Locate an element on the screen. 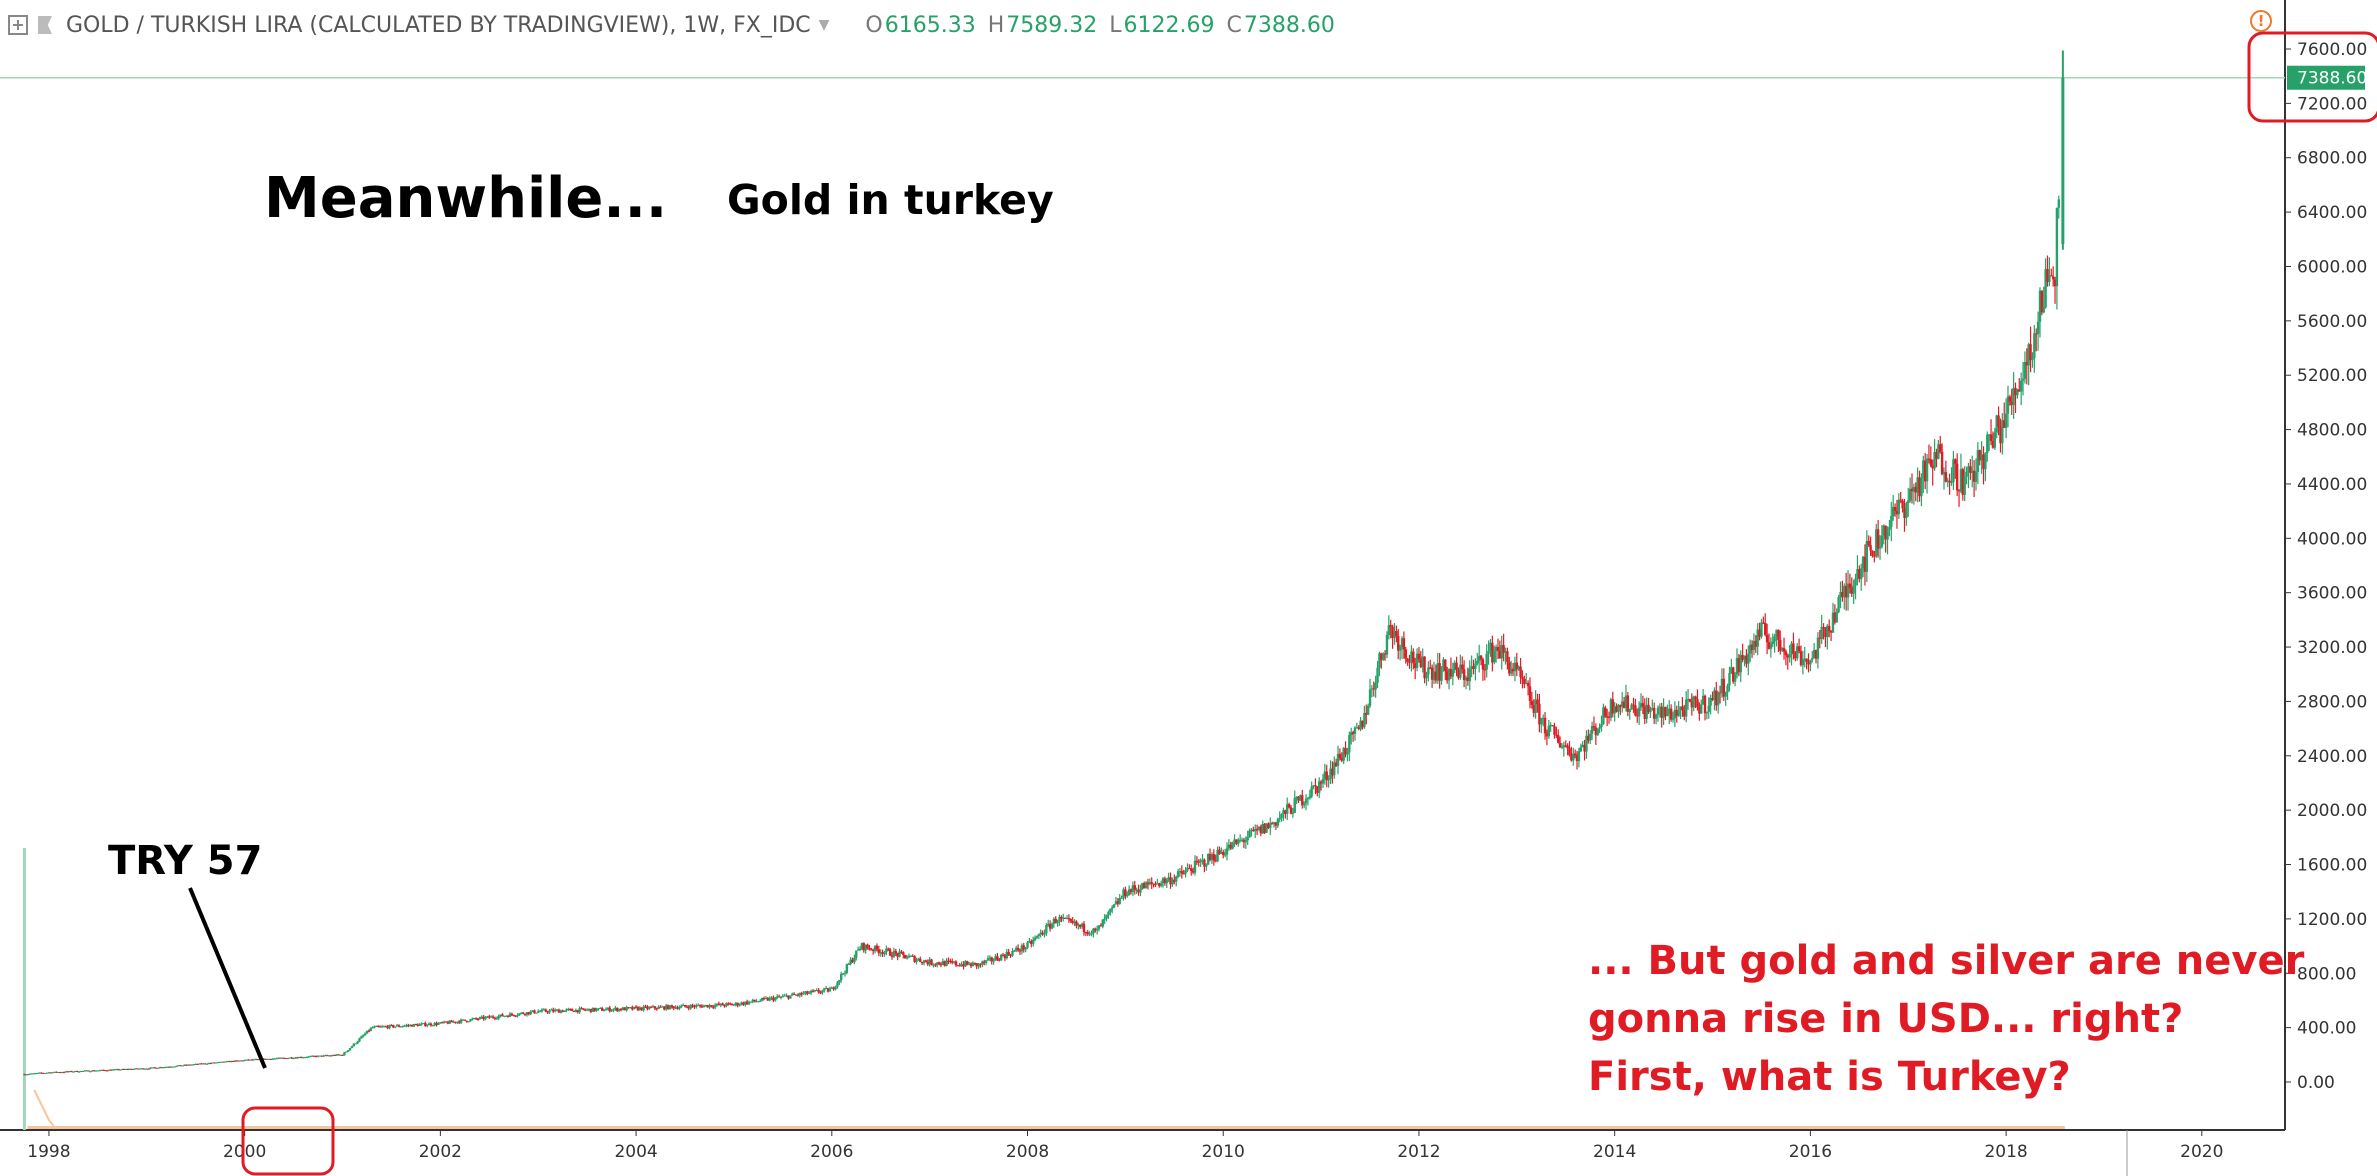  exclamation-circle-icon: ! is located at coordinates (2261, 21).